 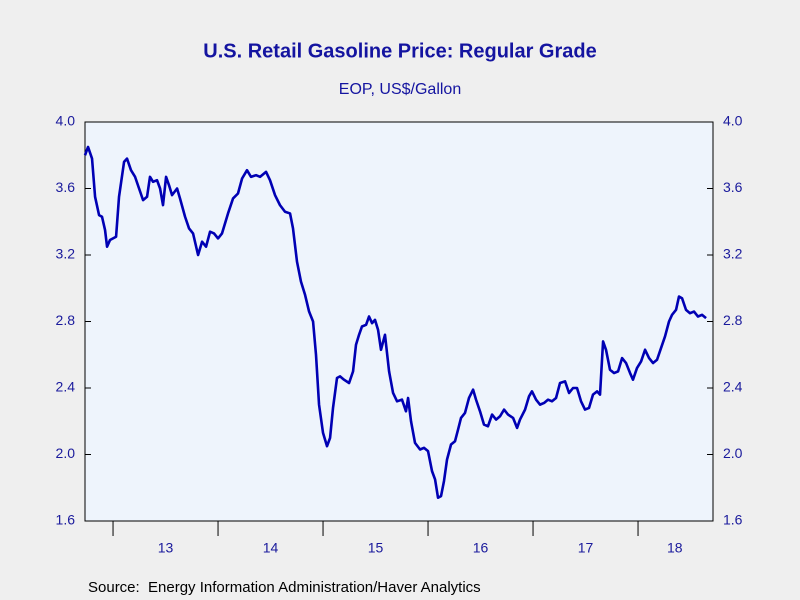 What do you see at coordinates (66, 187) in the screenshot?
I see `y-tick-label: 3.6` at bounding box center [66, 187].